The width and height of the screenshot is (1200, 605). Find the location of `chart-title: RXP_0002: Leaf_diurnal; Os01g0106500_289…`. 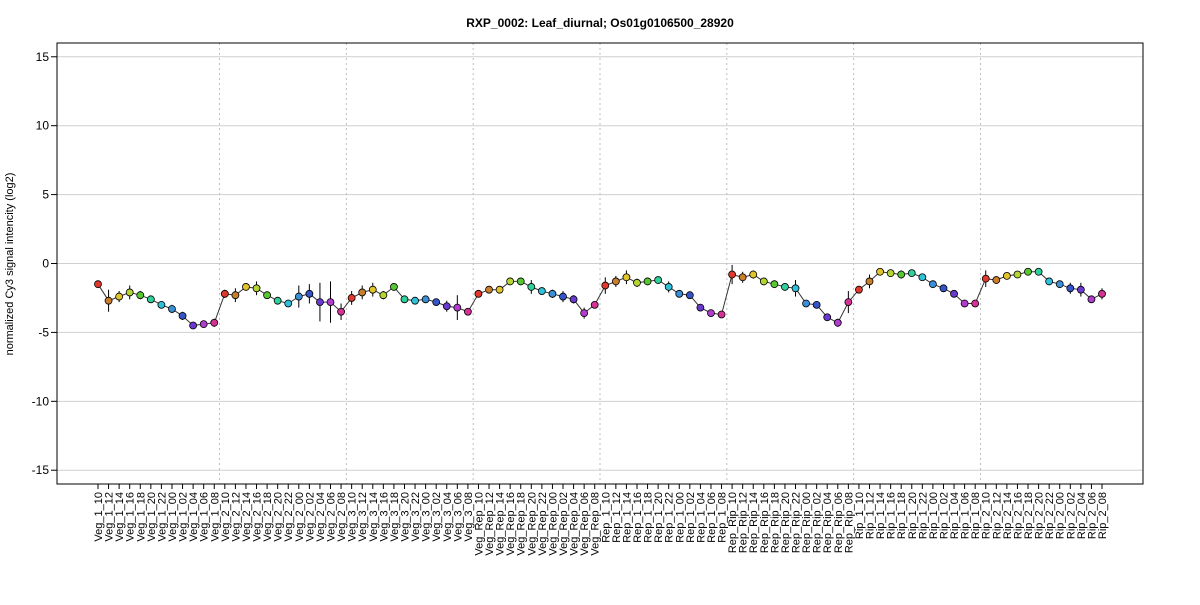

chart-title: RXP_0002: Leaf_diurnal; Os01g0106500_289… is located at coordinates (600, 23).